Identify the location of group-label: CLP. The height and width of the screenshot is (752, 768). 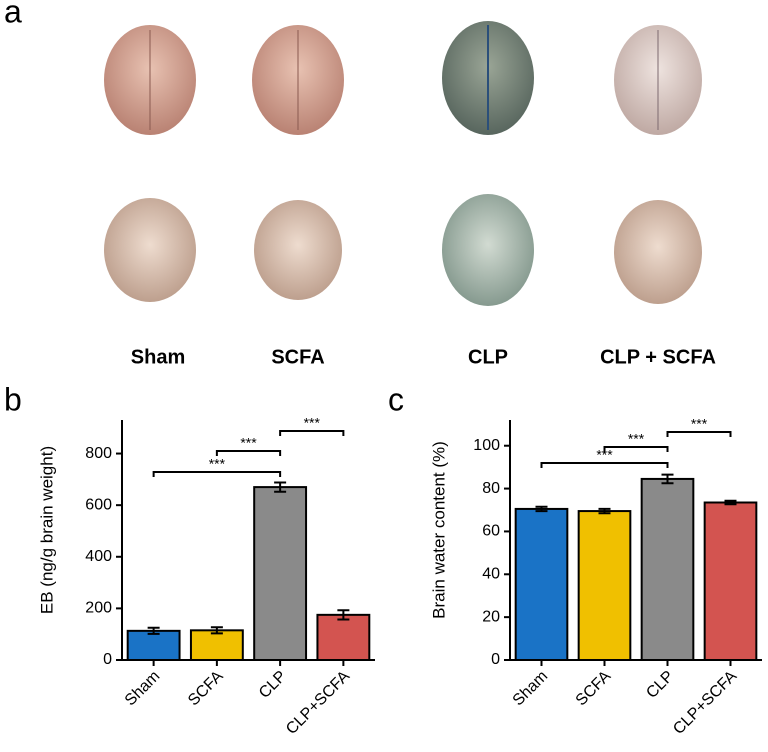
(488, 357).